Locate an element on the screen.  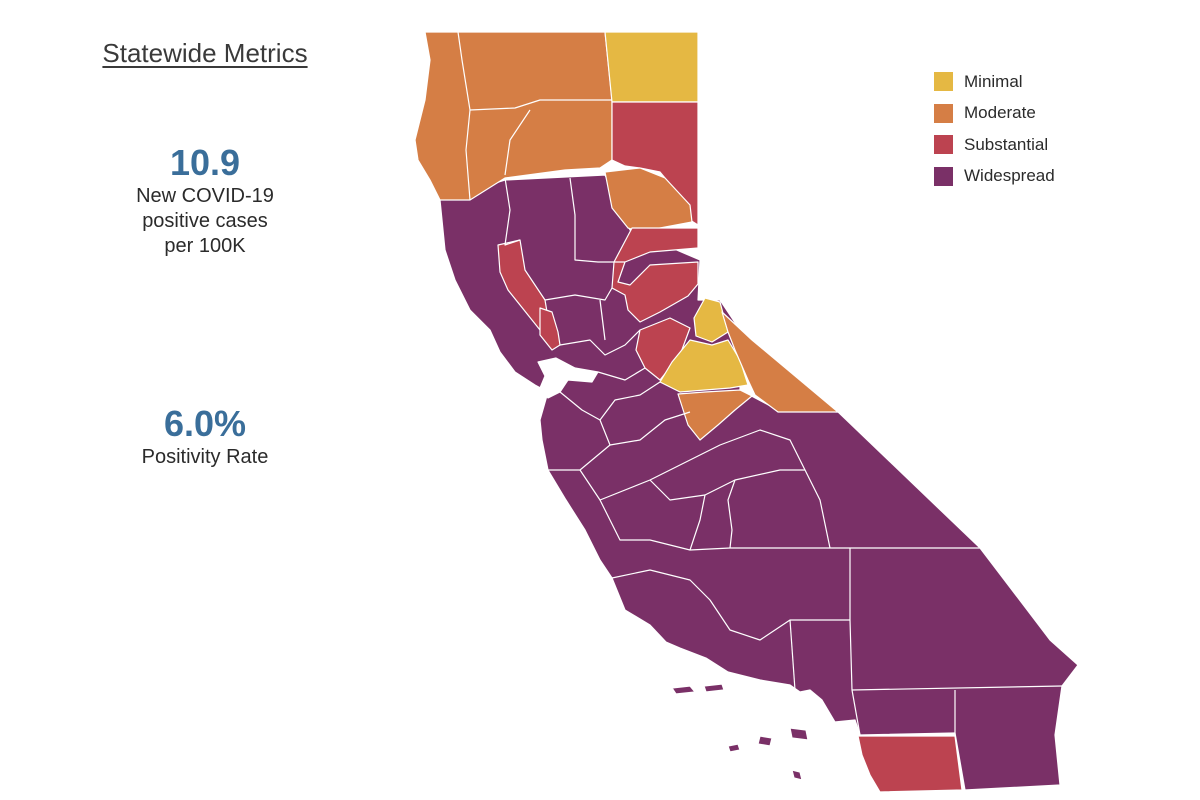
positivity-label: Positivity Rate is located at coordinates (205, 457).